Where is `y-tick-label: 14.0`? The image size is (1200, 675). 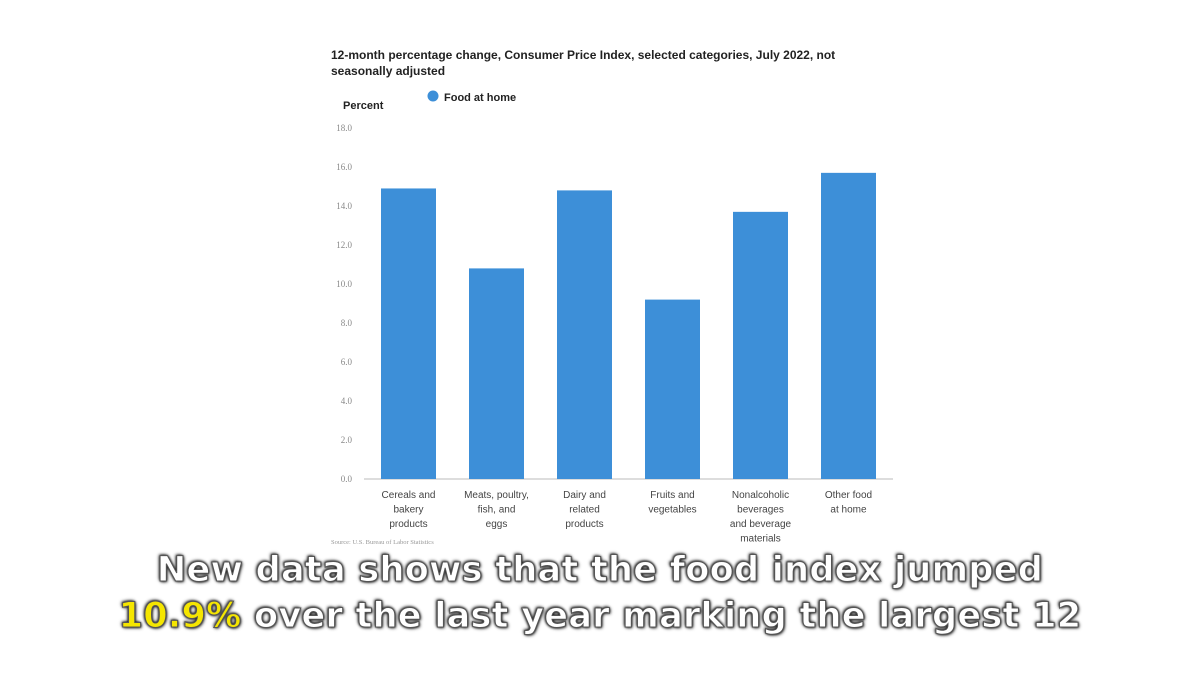
y-tick-label: 14.0 is located at coordinates (344, 206).